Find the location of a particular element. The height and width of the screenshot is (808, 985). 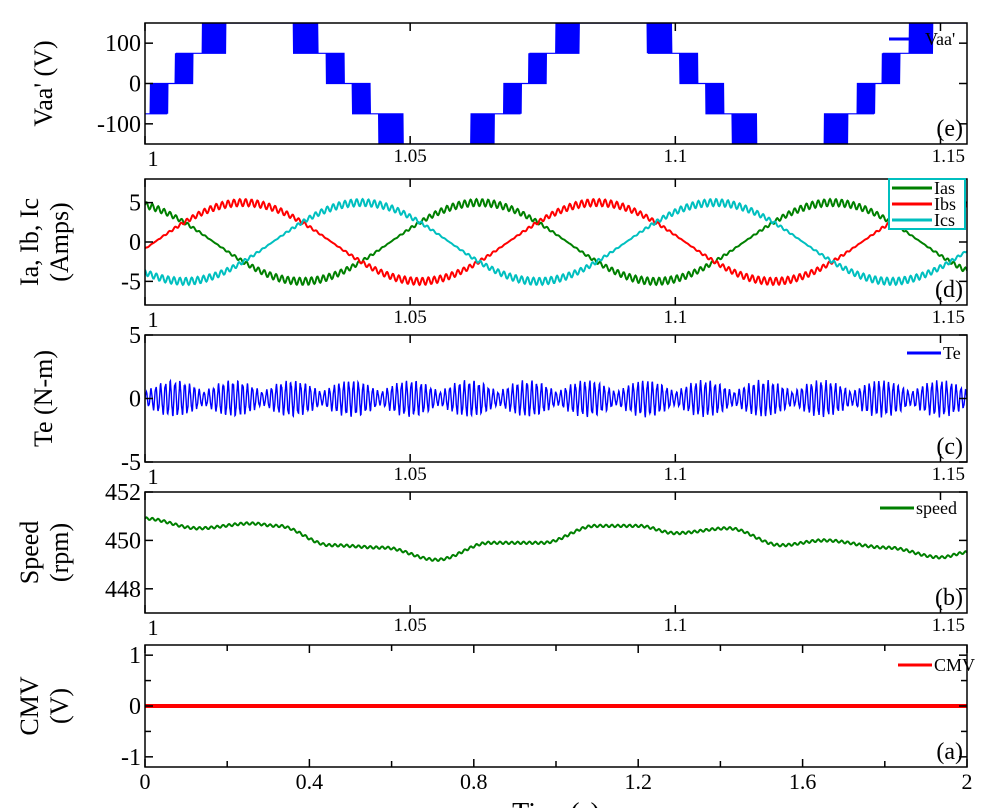

panel-label: (c) is located at coordinates (949, 447).